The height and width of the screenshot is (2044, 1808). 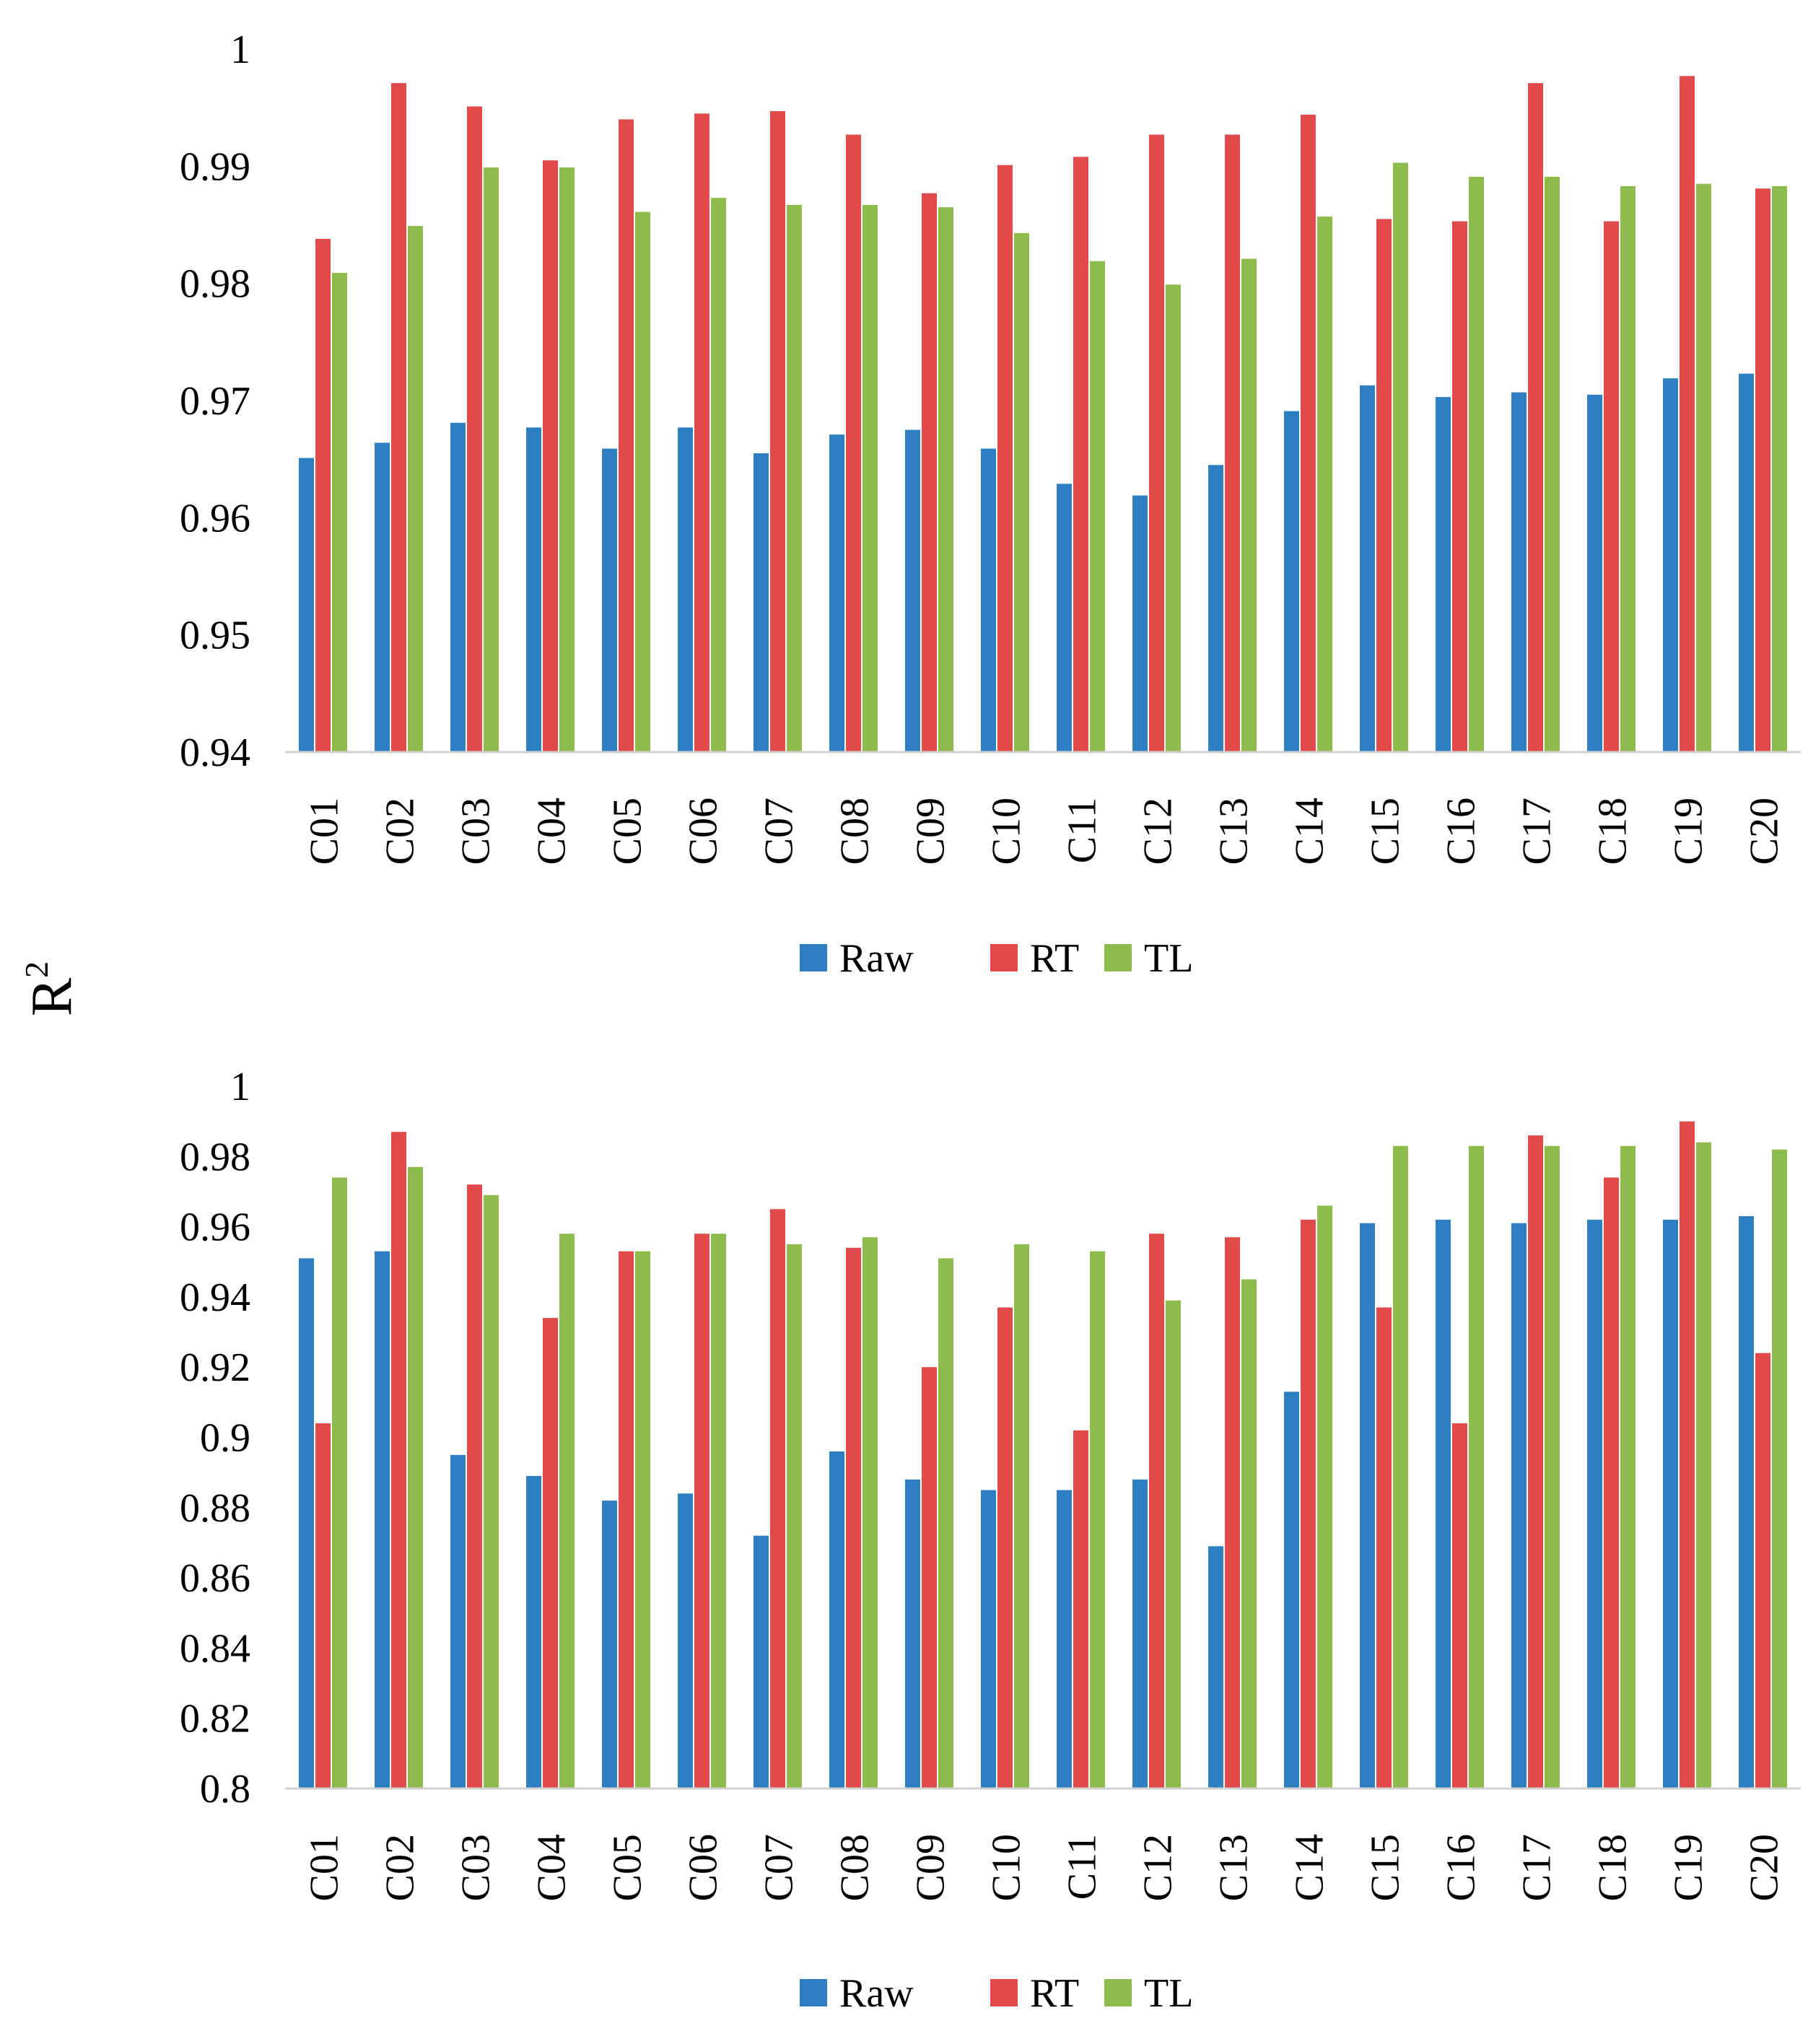 I want to click on bar-tl-c09, so click(x=945, y=1523).